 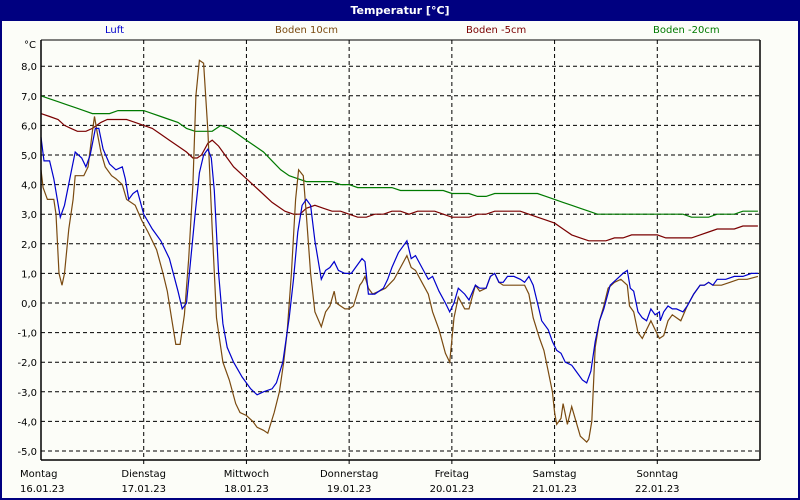 What do you see at coordinates (555, 474) in the screenshot?
I see `x-tick-day: Samstag` at bounding box center [555, 474].